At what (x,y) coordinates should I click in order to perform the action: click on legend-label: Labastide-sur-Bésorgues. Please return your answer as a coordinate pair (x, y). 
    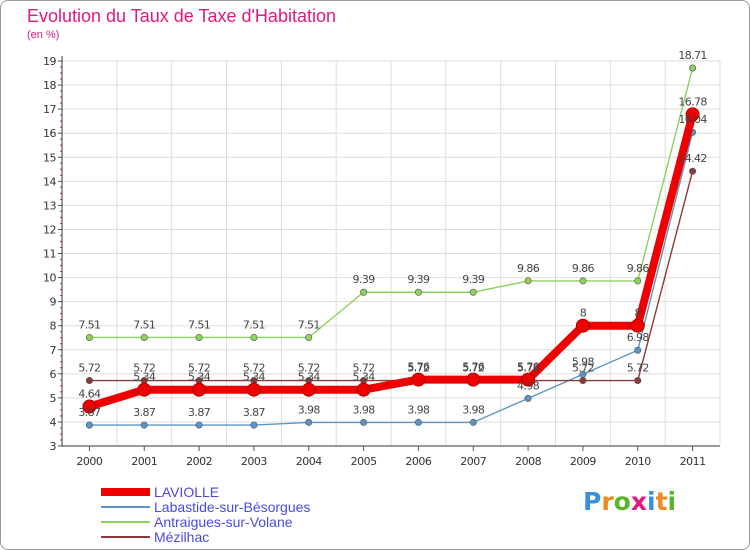
    Looking at the image, I should click on (232, 507).